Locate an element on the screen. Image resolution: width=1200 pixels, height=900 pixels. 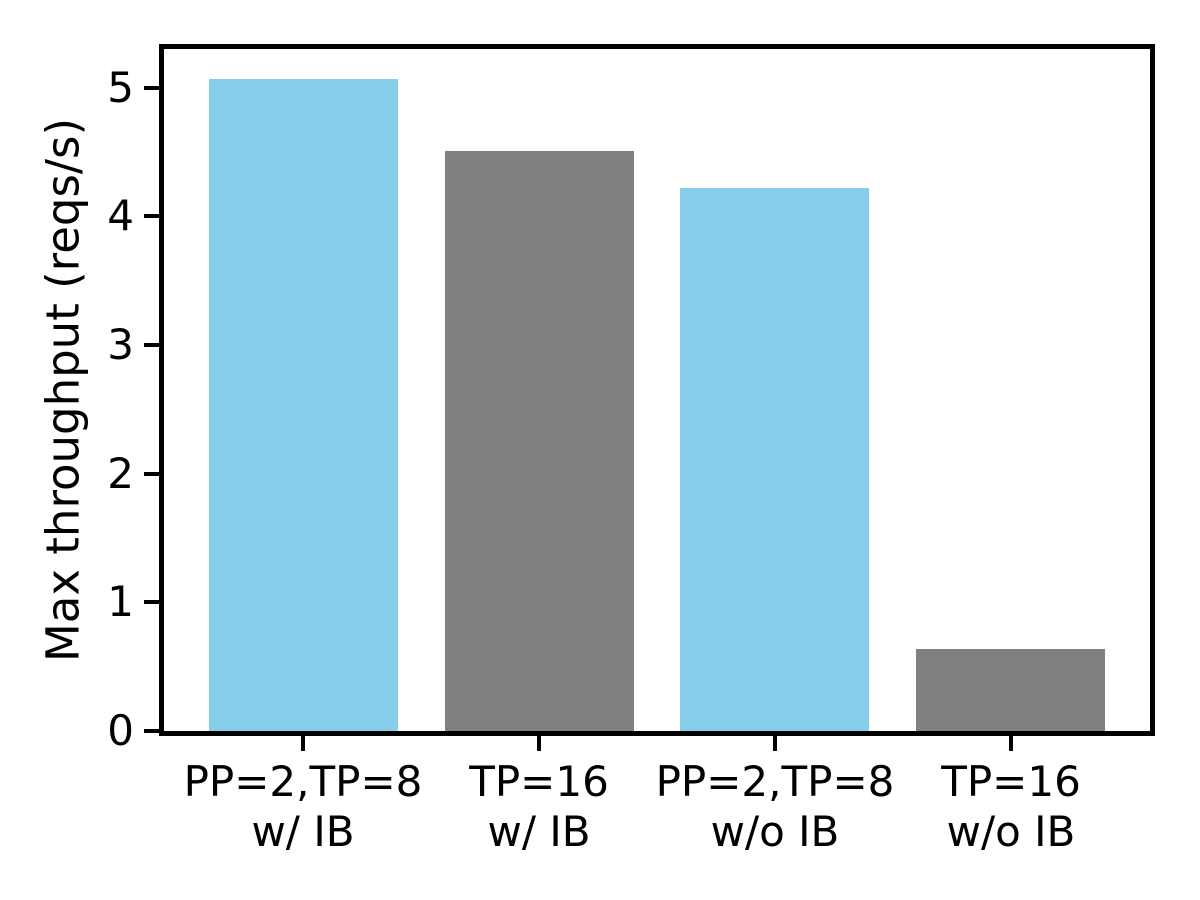
y-tick-label: 2 is located at coordinates (120, 473).